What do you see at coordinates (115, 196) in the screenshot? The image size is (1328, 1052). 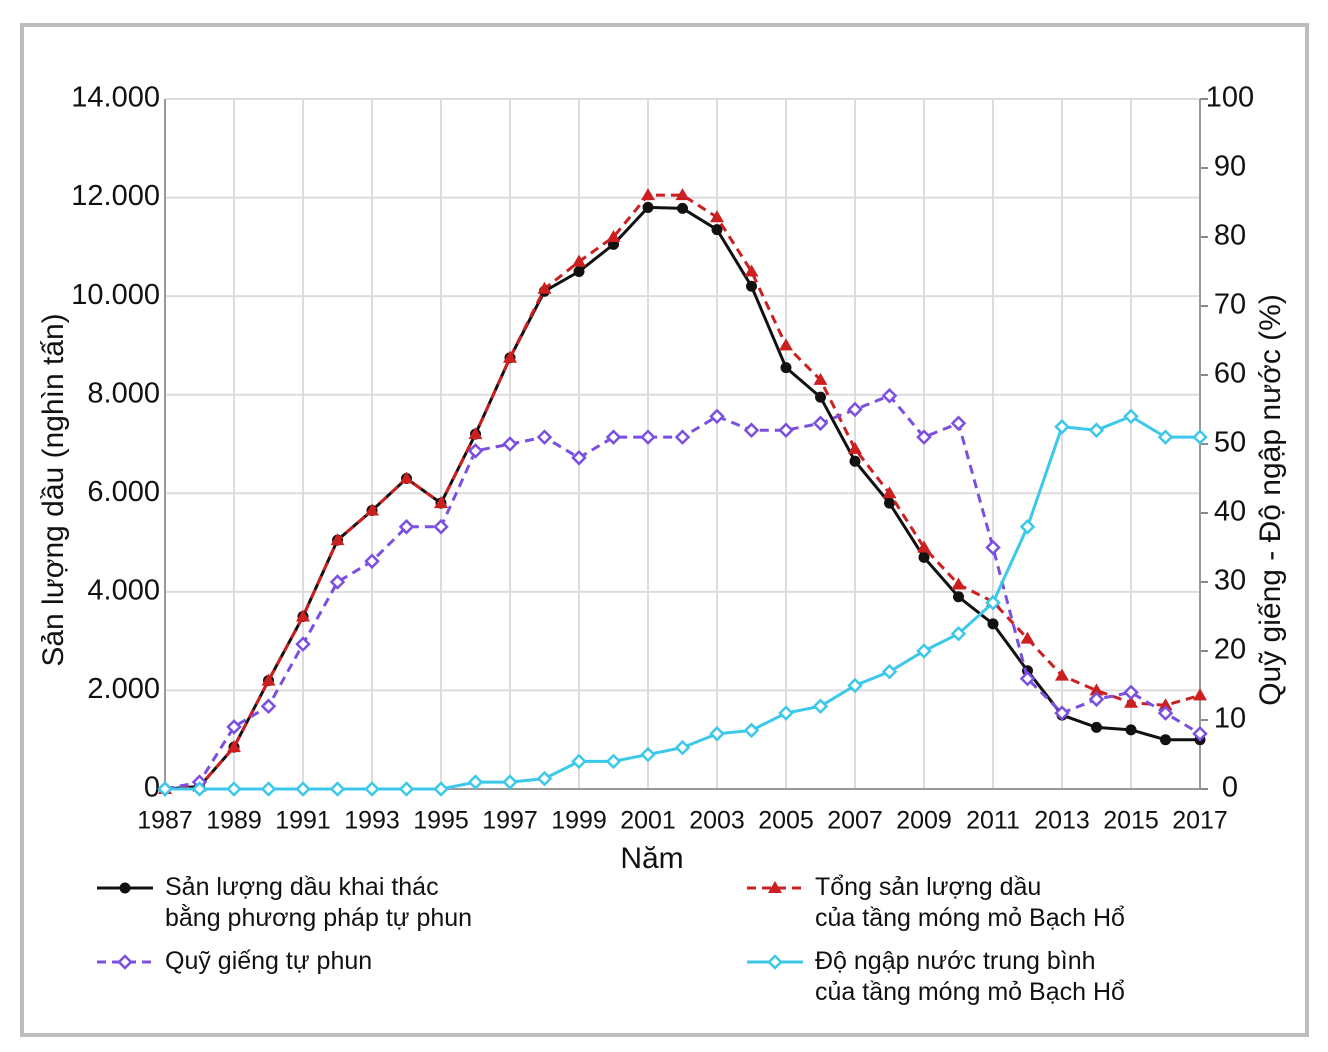 I see `y-tick-label: 12.000` at bounding box center [115, 196].